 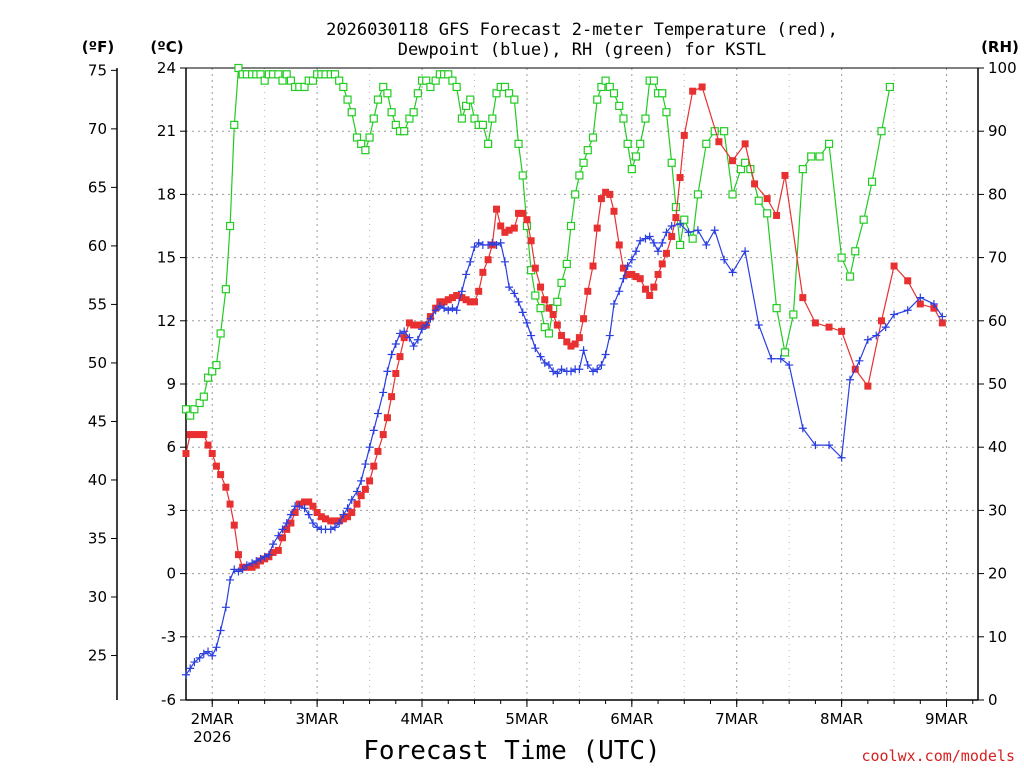 I want to click on fahrenheit-tick-label: 25, so click(x=97, y=656).